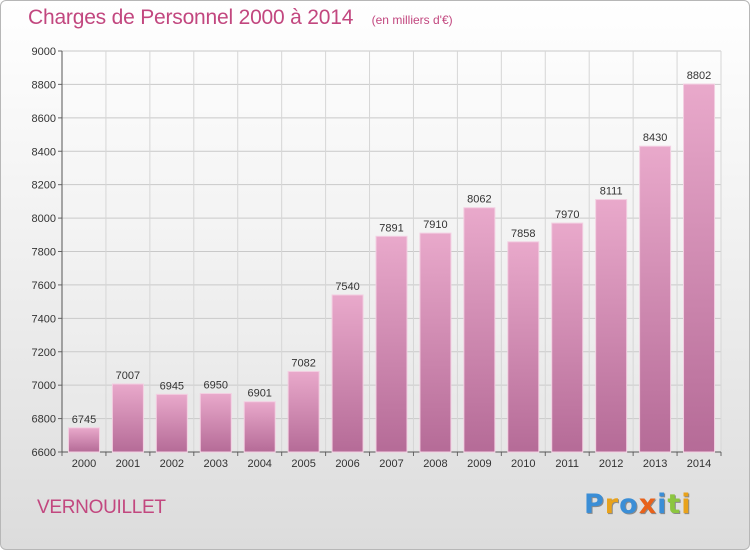  I want to click on x-tick-label-2008: 2008, so click(435, 464).